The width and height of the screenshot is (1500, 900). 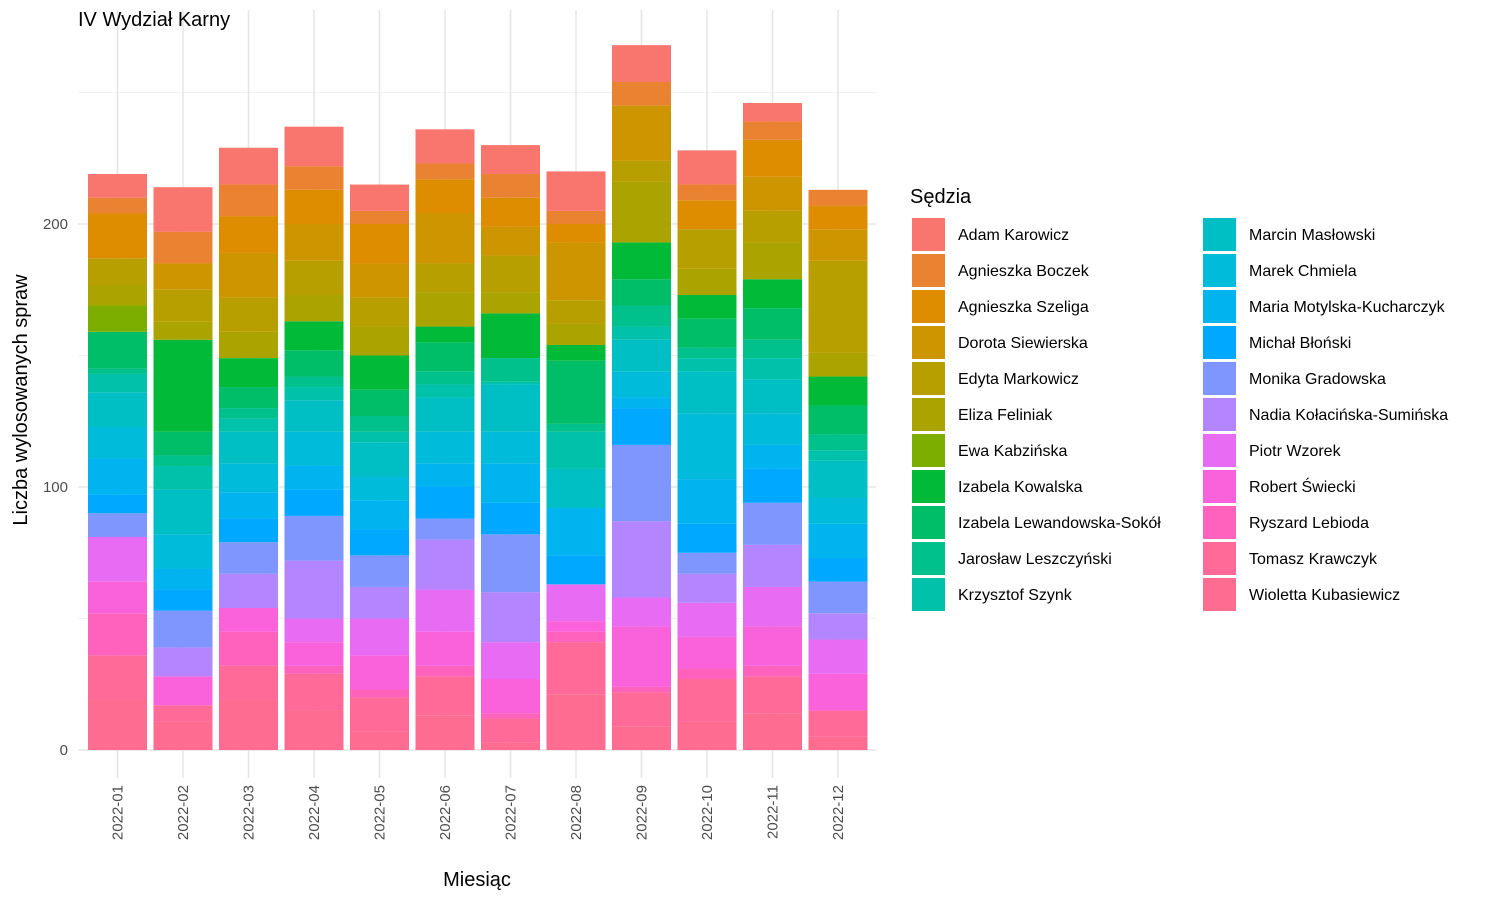 I want to click on legend-label: Tomasz Krawczyk, so click(x=1313, y=559).